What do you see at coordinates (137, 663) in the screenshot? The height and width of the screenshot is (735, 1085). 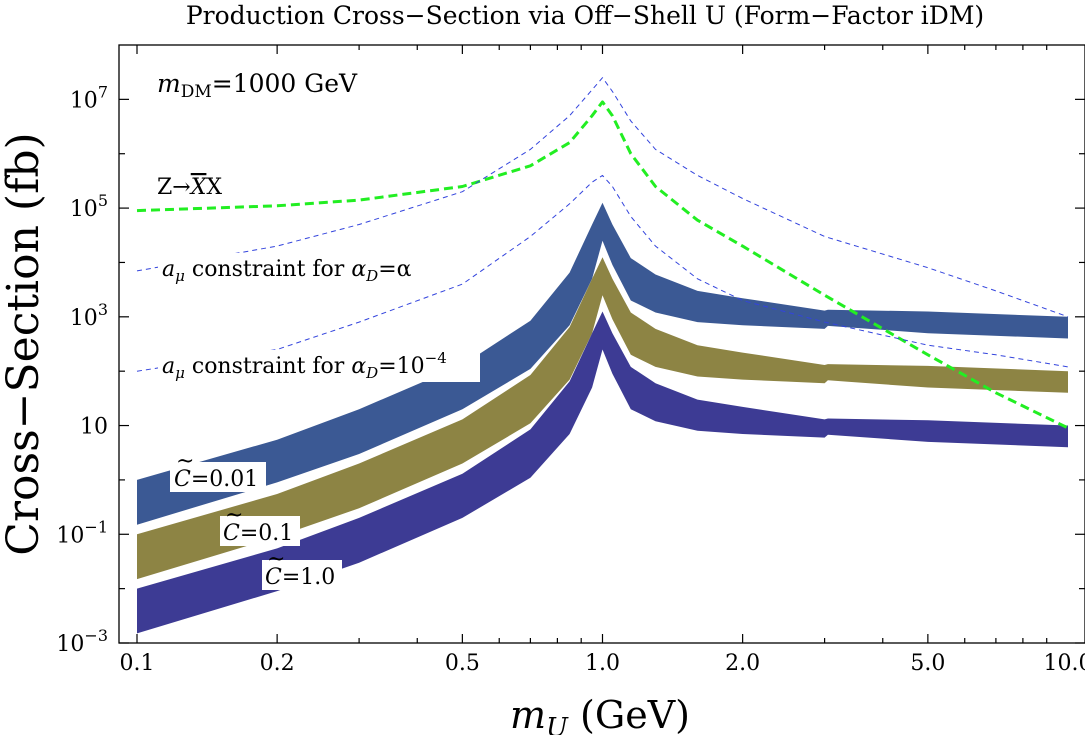 I see `x-tick-label: 0.1` at bounding box center [137, 663].